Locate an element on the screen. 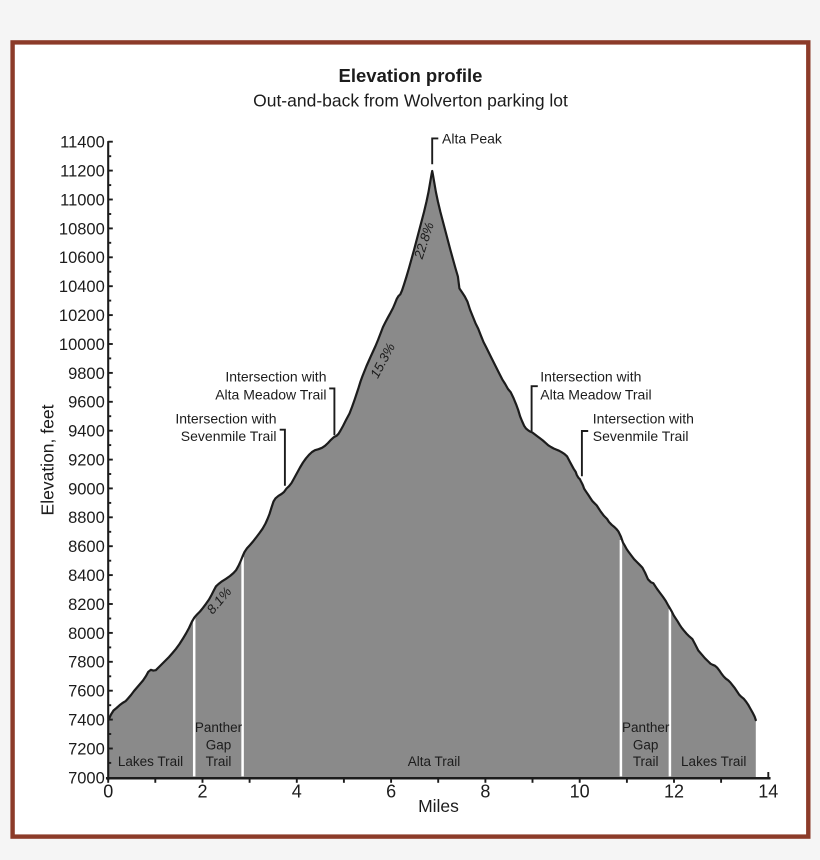 This screenshot has width=820, height=860. svg-text: 9200 is located at coordinates (86, 461).